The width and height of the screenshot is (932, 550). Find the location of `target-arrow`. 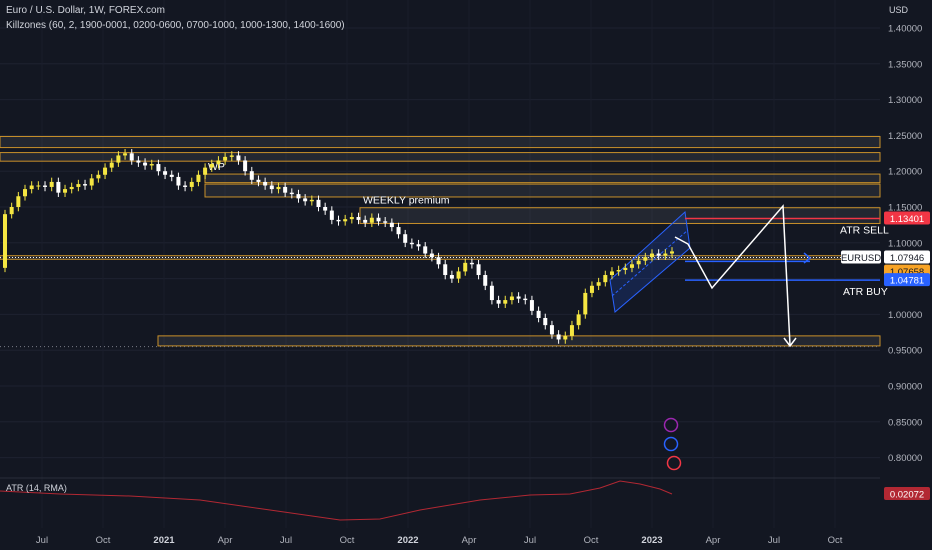

target-arrow is located at coordinates (807, 258).